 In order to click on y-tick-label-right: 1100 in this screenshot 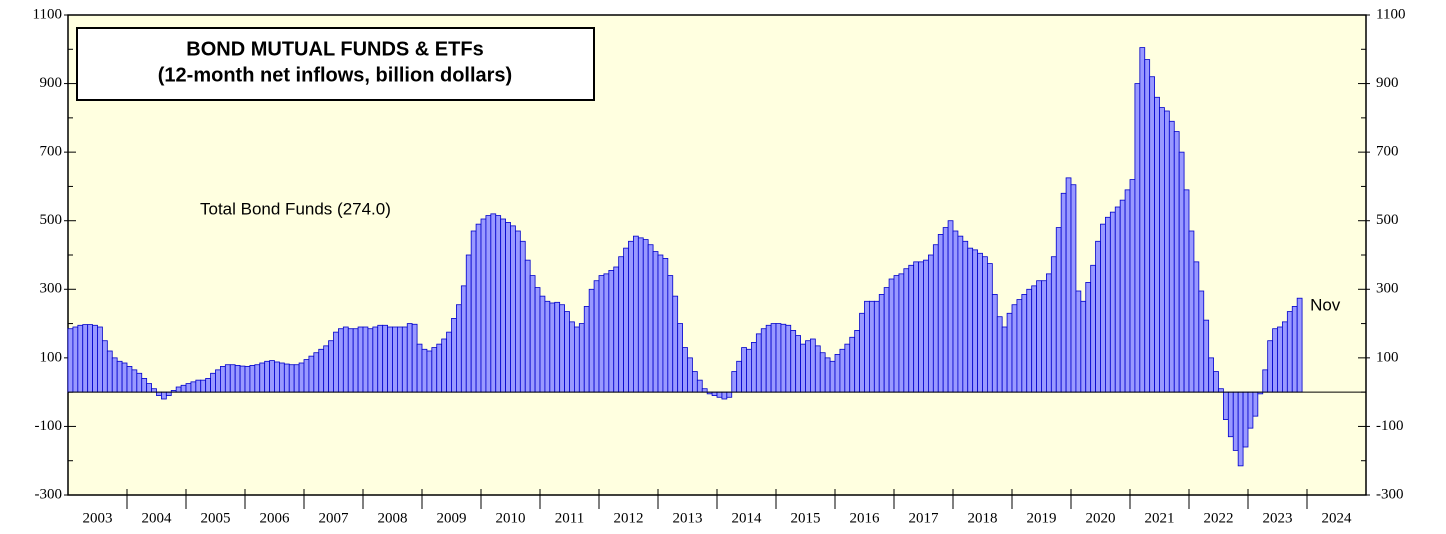, I will do `click(1390, 14)`.